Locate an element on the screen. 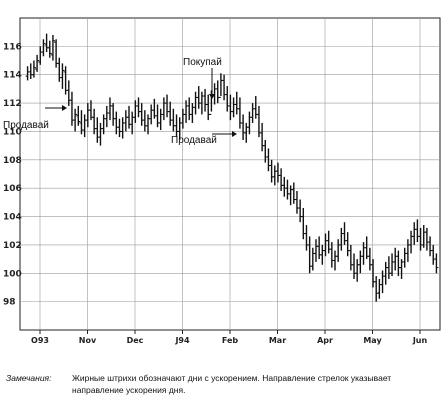  sell-annotation-left: Продавай is located at coordinates (26, 125).